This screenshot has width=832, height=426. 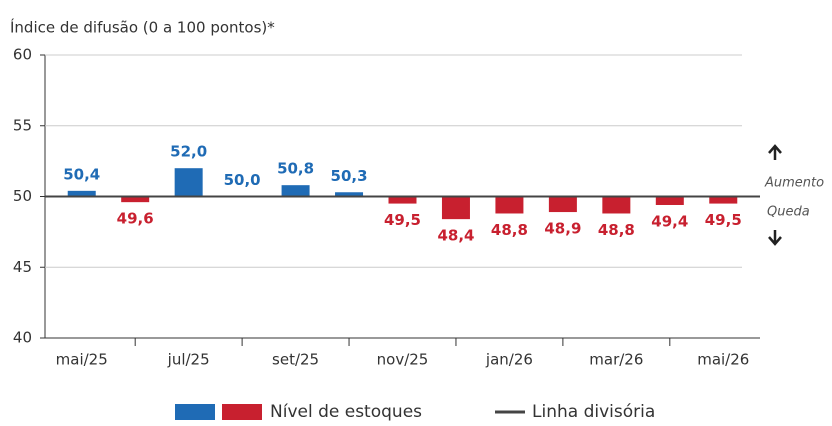 What do you see at coordinates (135, 219) in the screenshot?
I see `value-label: 49,6` at bounding box center [135, 219].